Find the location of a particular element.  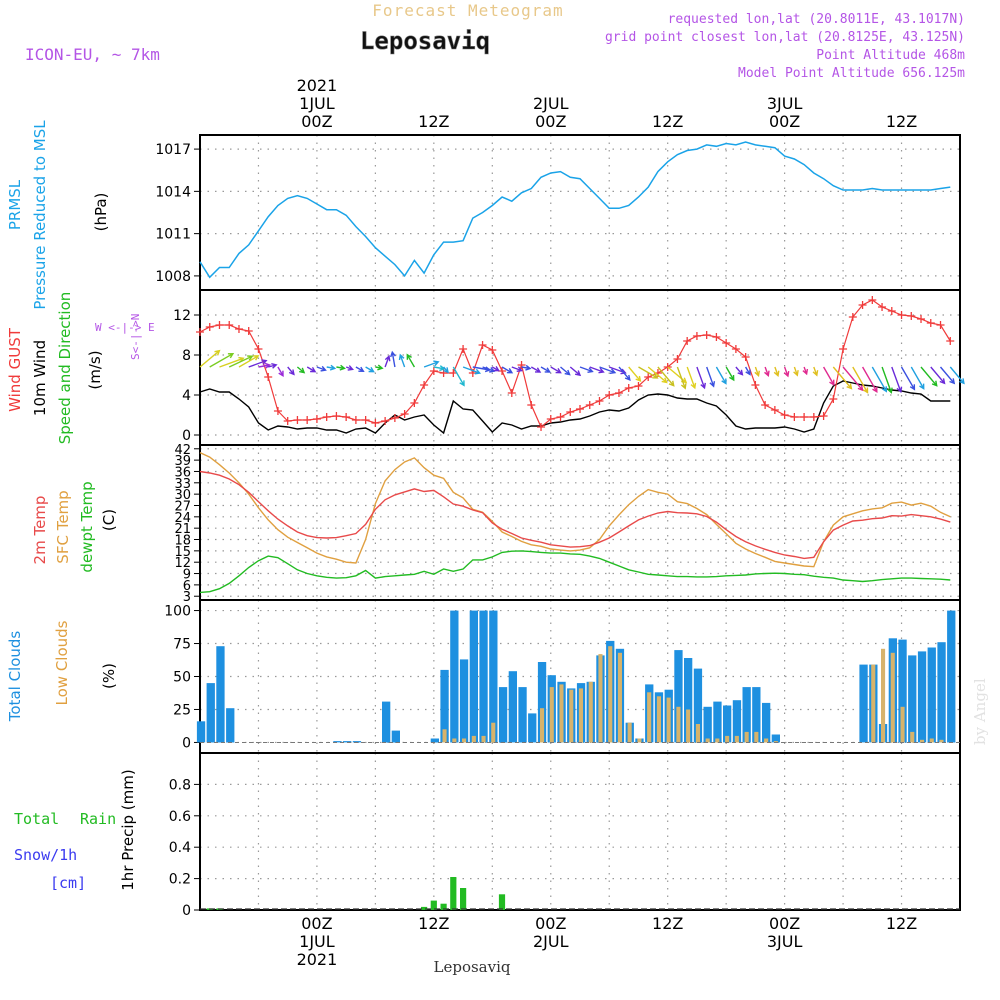

dewpoint-temp-line is located at coordinates (575, 572).